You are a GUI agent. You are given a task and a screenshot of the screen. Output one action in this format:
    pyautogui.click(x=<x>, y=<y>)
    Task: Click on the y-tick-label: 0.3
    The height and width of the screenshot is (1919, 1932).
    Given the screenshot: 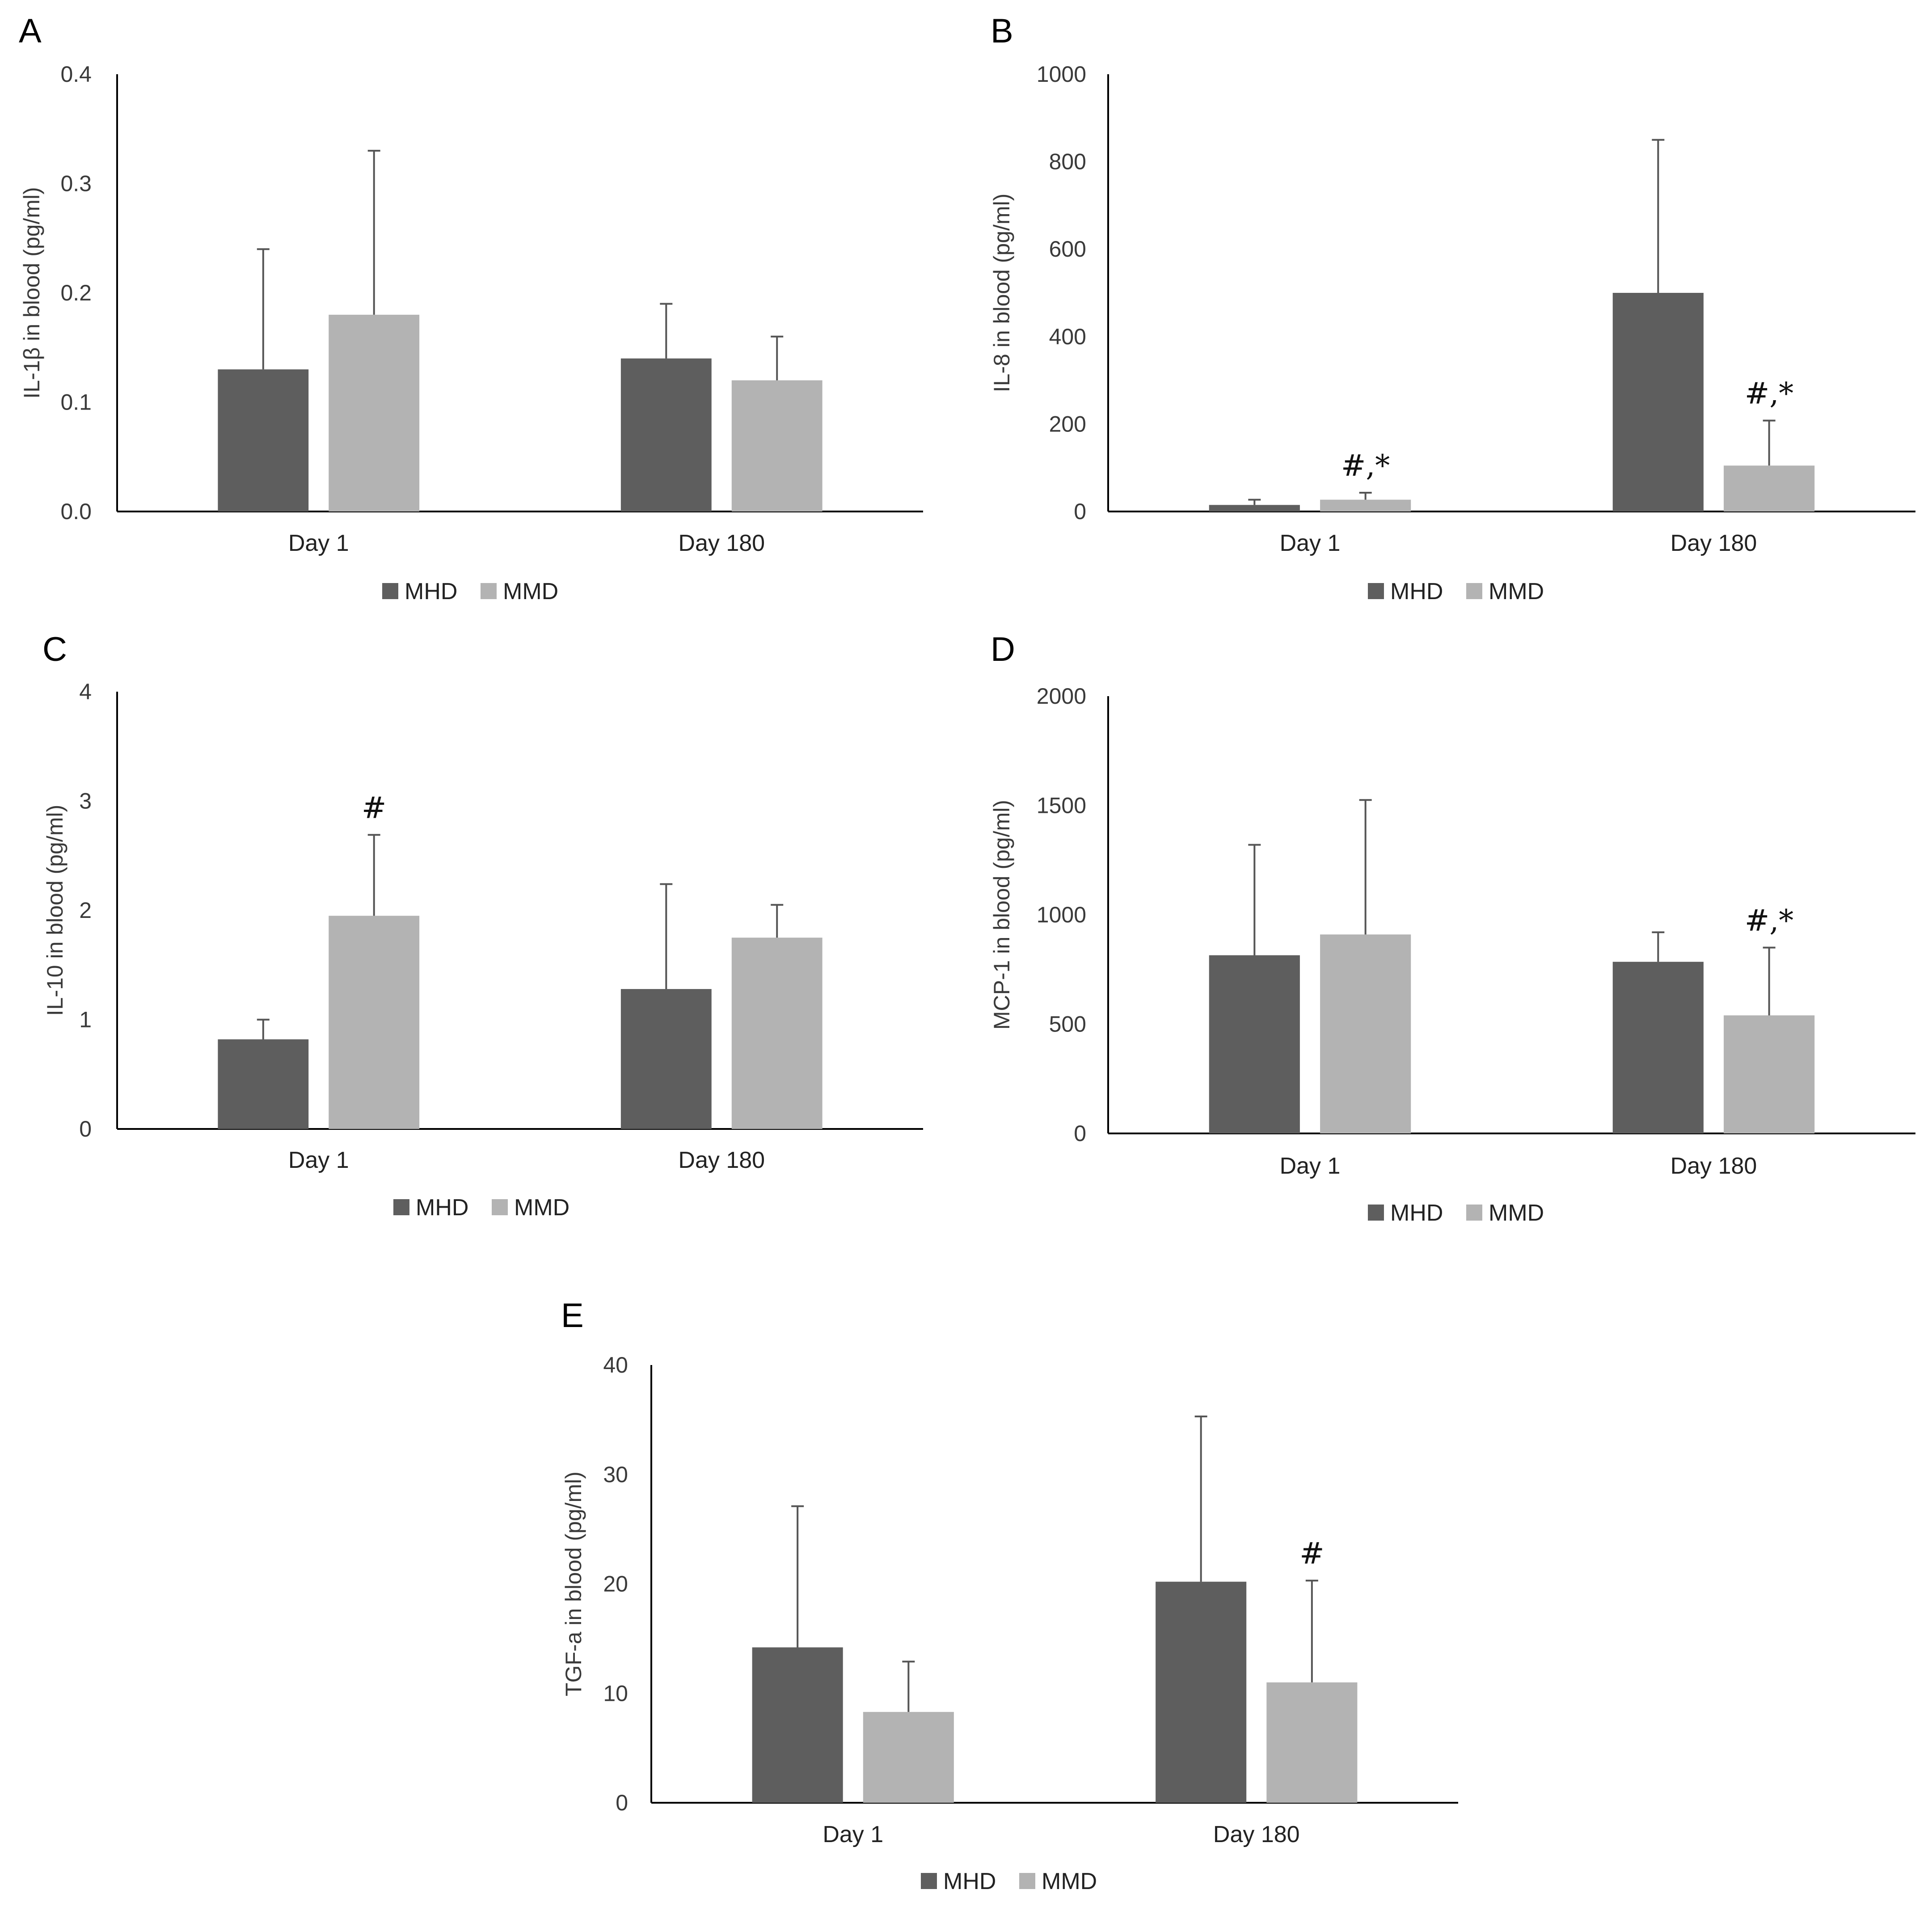 What is the action you would take?
    pyautogui.click(x=76, y=183)
    